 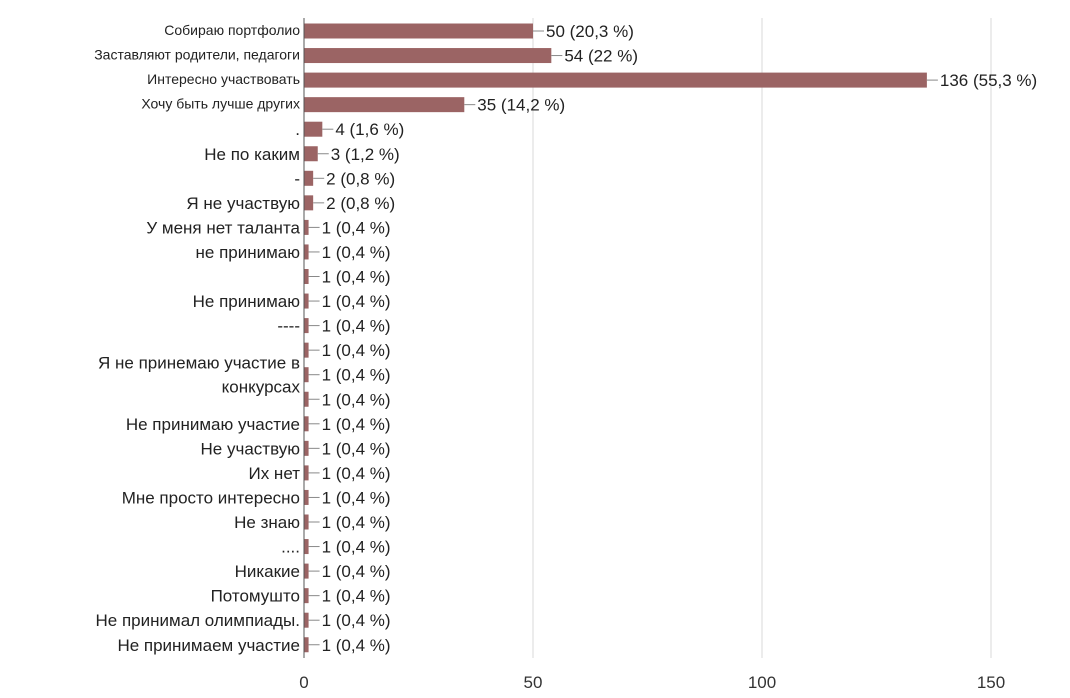 What do you see at coordinates (251, 448) in the screenshot?
I see `category-label: Не участвую` at bounding box center [251, 448].